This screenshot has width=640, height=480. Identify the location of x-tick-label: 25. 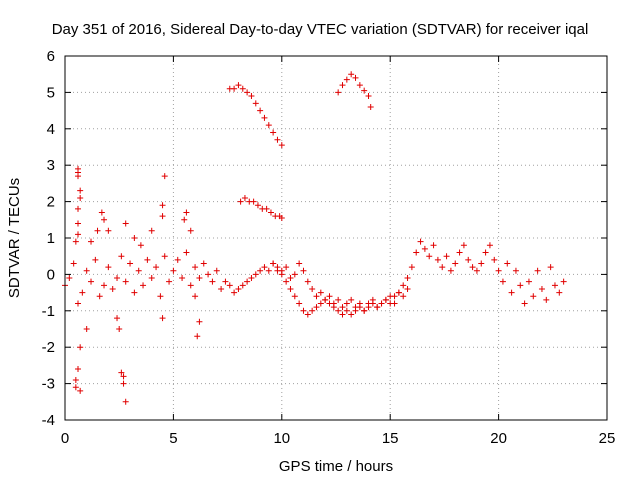
(607, 438).